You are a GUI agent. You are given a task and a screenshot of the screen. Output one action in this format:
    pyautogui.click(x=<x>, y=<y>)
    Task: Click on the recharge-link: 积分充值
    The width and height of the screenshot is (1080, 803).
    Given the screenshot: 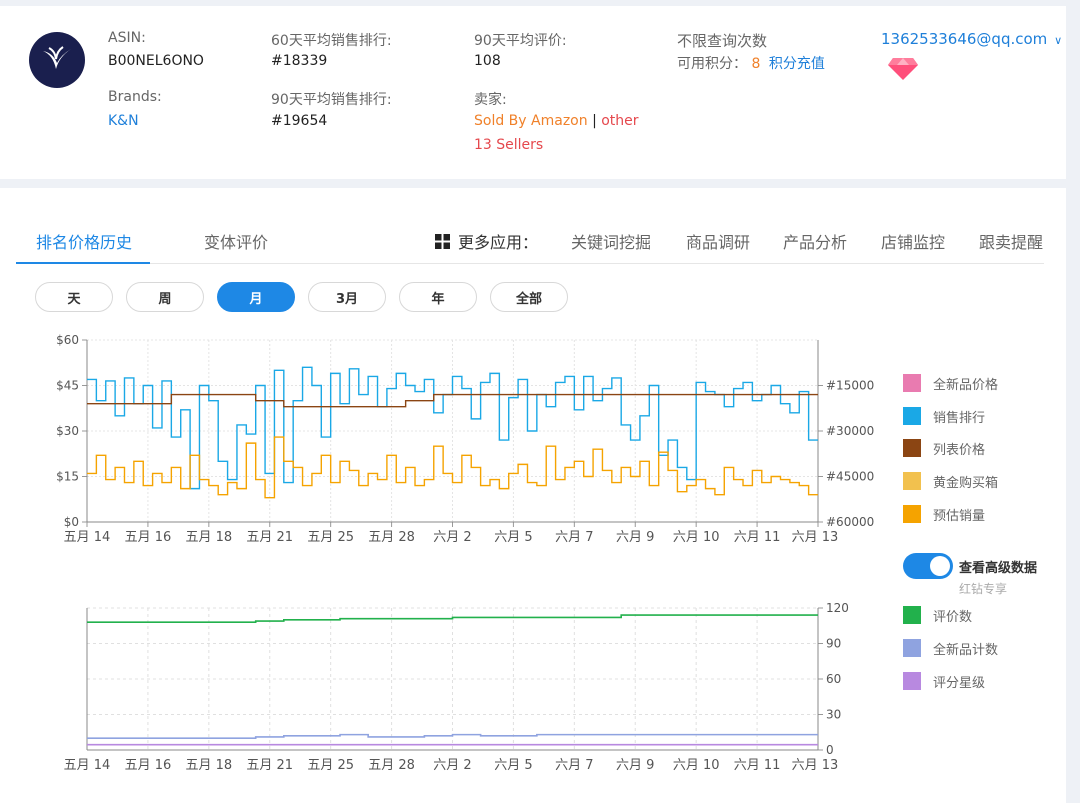 What is the action you would take?
    pyautogui.click(x=796, y=64)
    